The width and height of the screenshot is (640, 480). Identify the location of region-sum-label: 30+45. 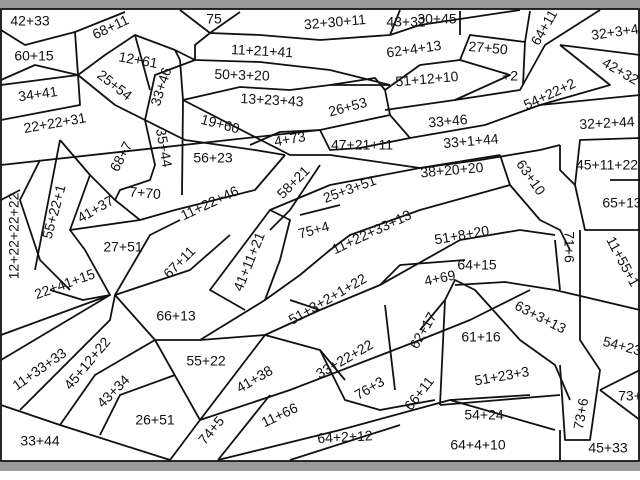
(437, 19).